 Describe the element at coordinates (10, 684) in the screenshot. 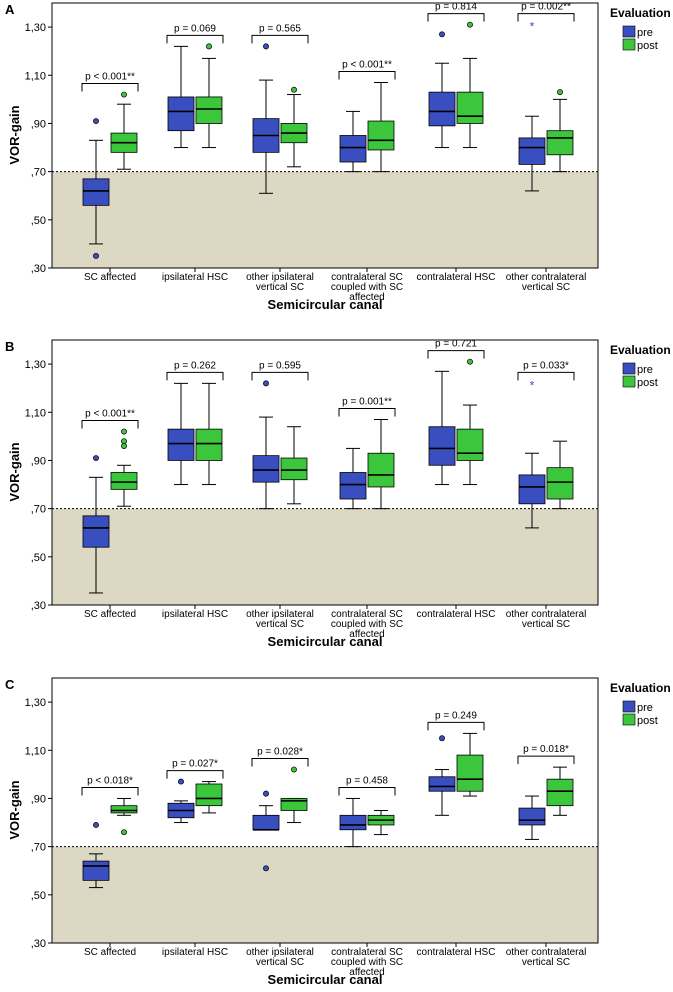

I see `panel-label: C` at that location.